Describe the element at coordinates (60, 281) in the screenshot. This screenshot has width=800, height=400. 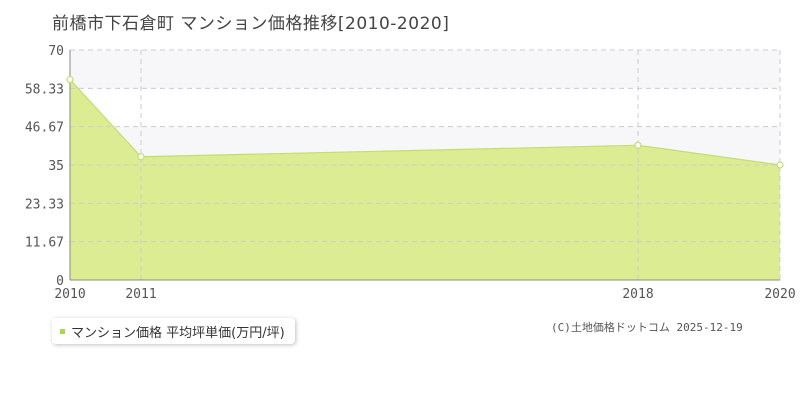
I see `y-tick-label: 0` at that location.